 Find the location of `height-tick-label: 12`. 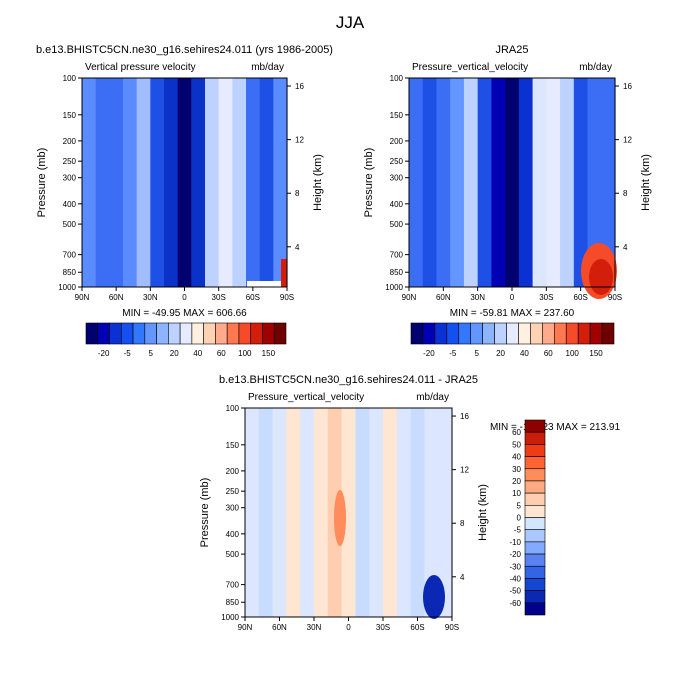

height-tick-label: 12 is located at coordinates (627, 140).